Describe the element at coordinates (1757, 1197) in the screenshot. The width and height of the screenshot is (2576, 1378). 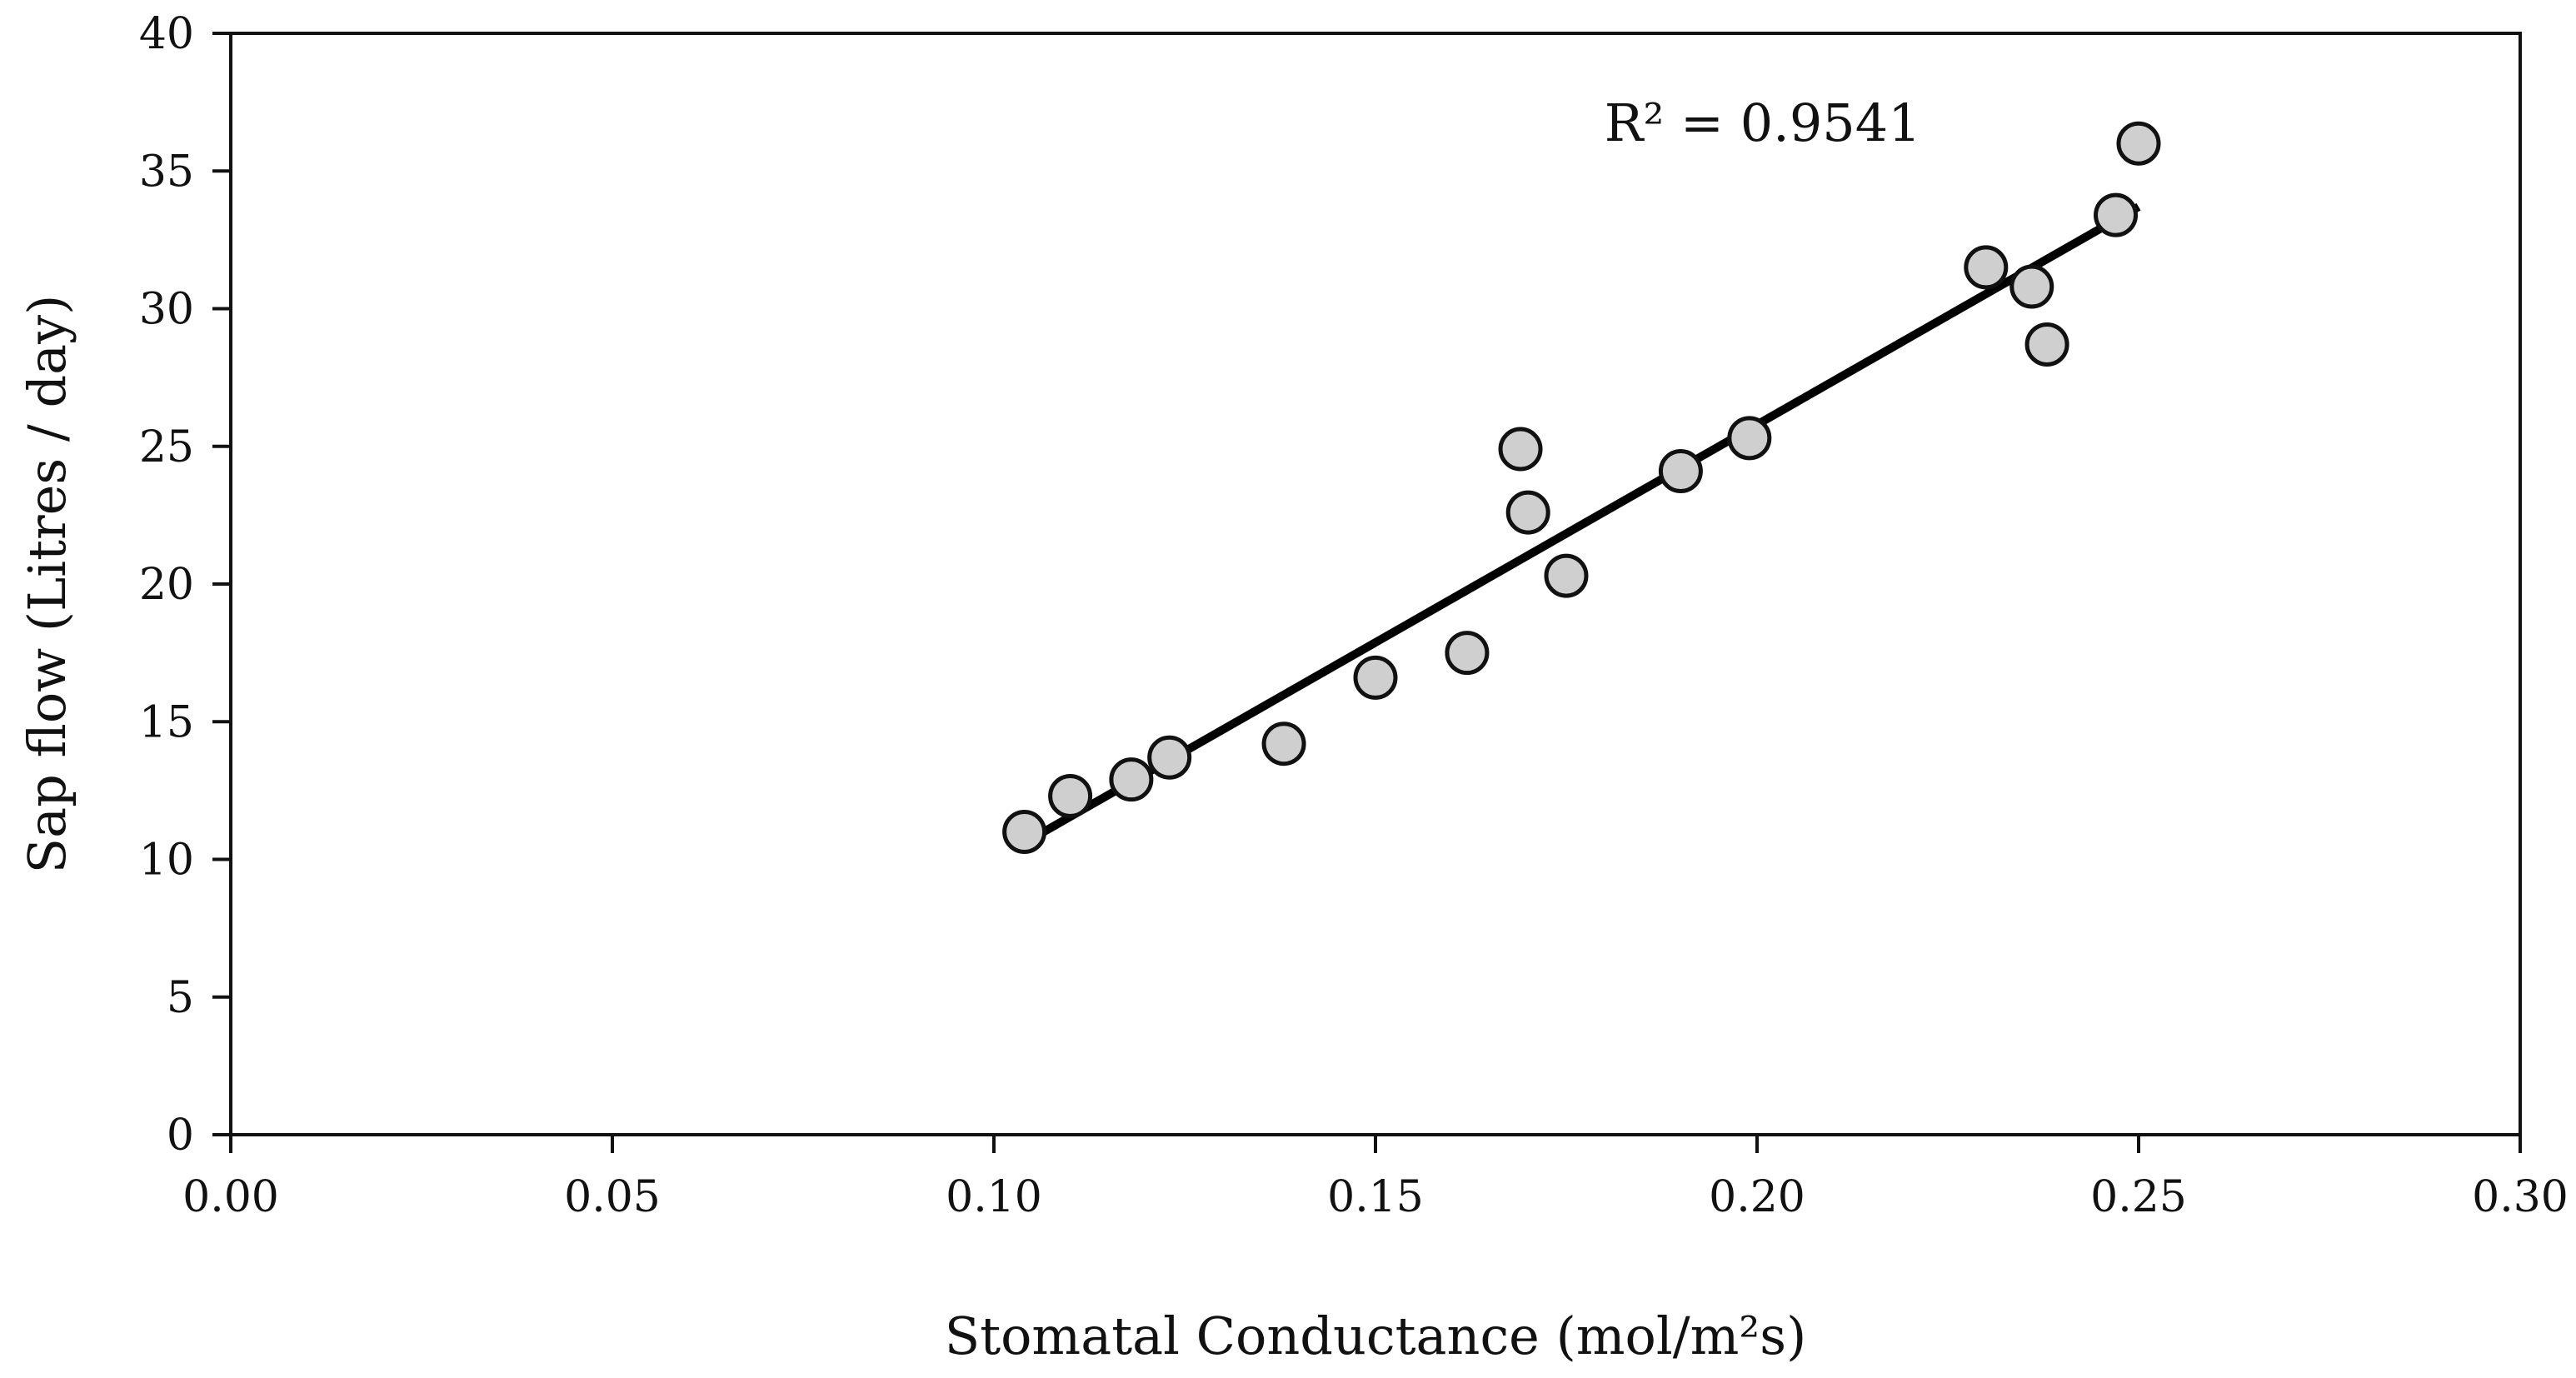
I see `x-tick-label: 0.20` at that location.